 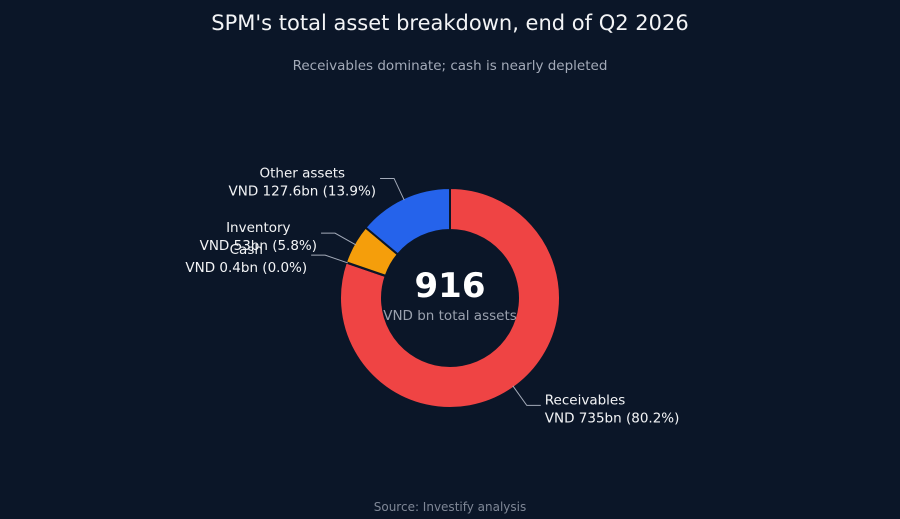 I want to click on donut-slices, so click(x=450, y=297).